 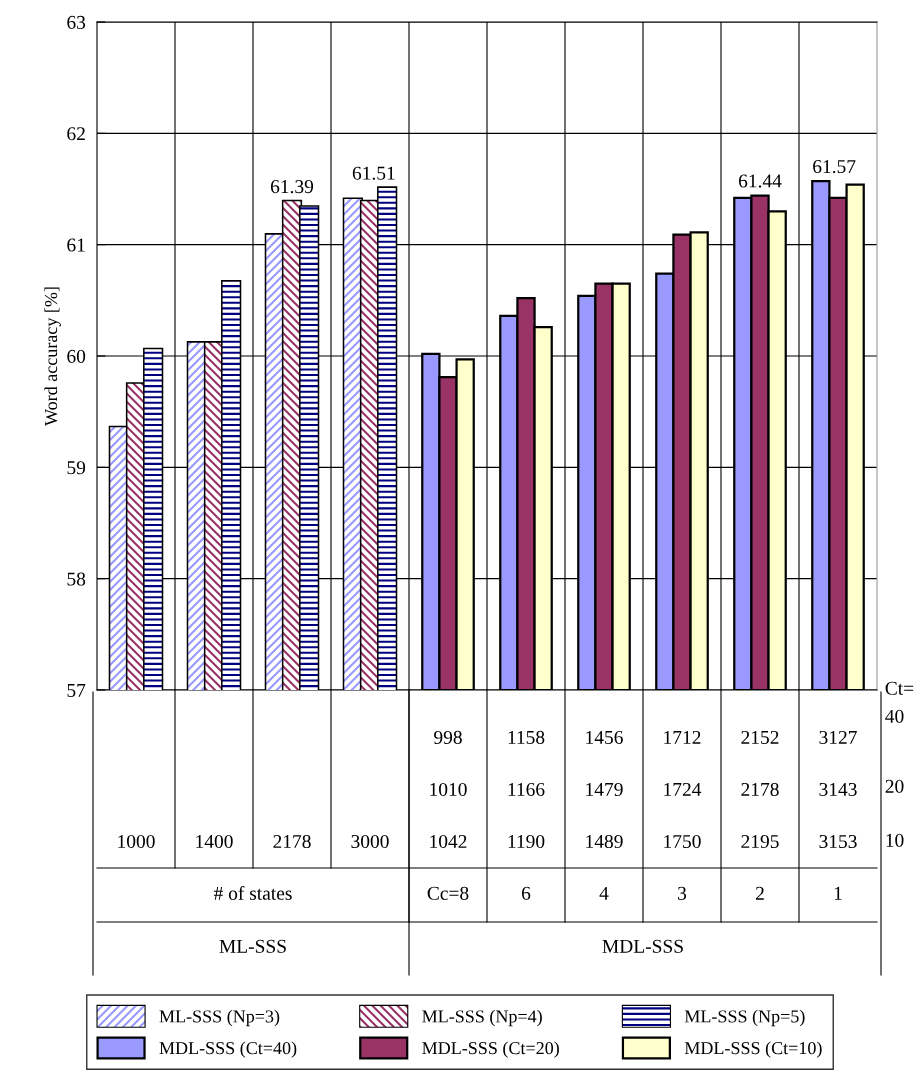 What do you see at coordinates (76, 245) in the screenshot?
I see `y-tick-label: 61` at bounding box center [76, 245].